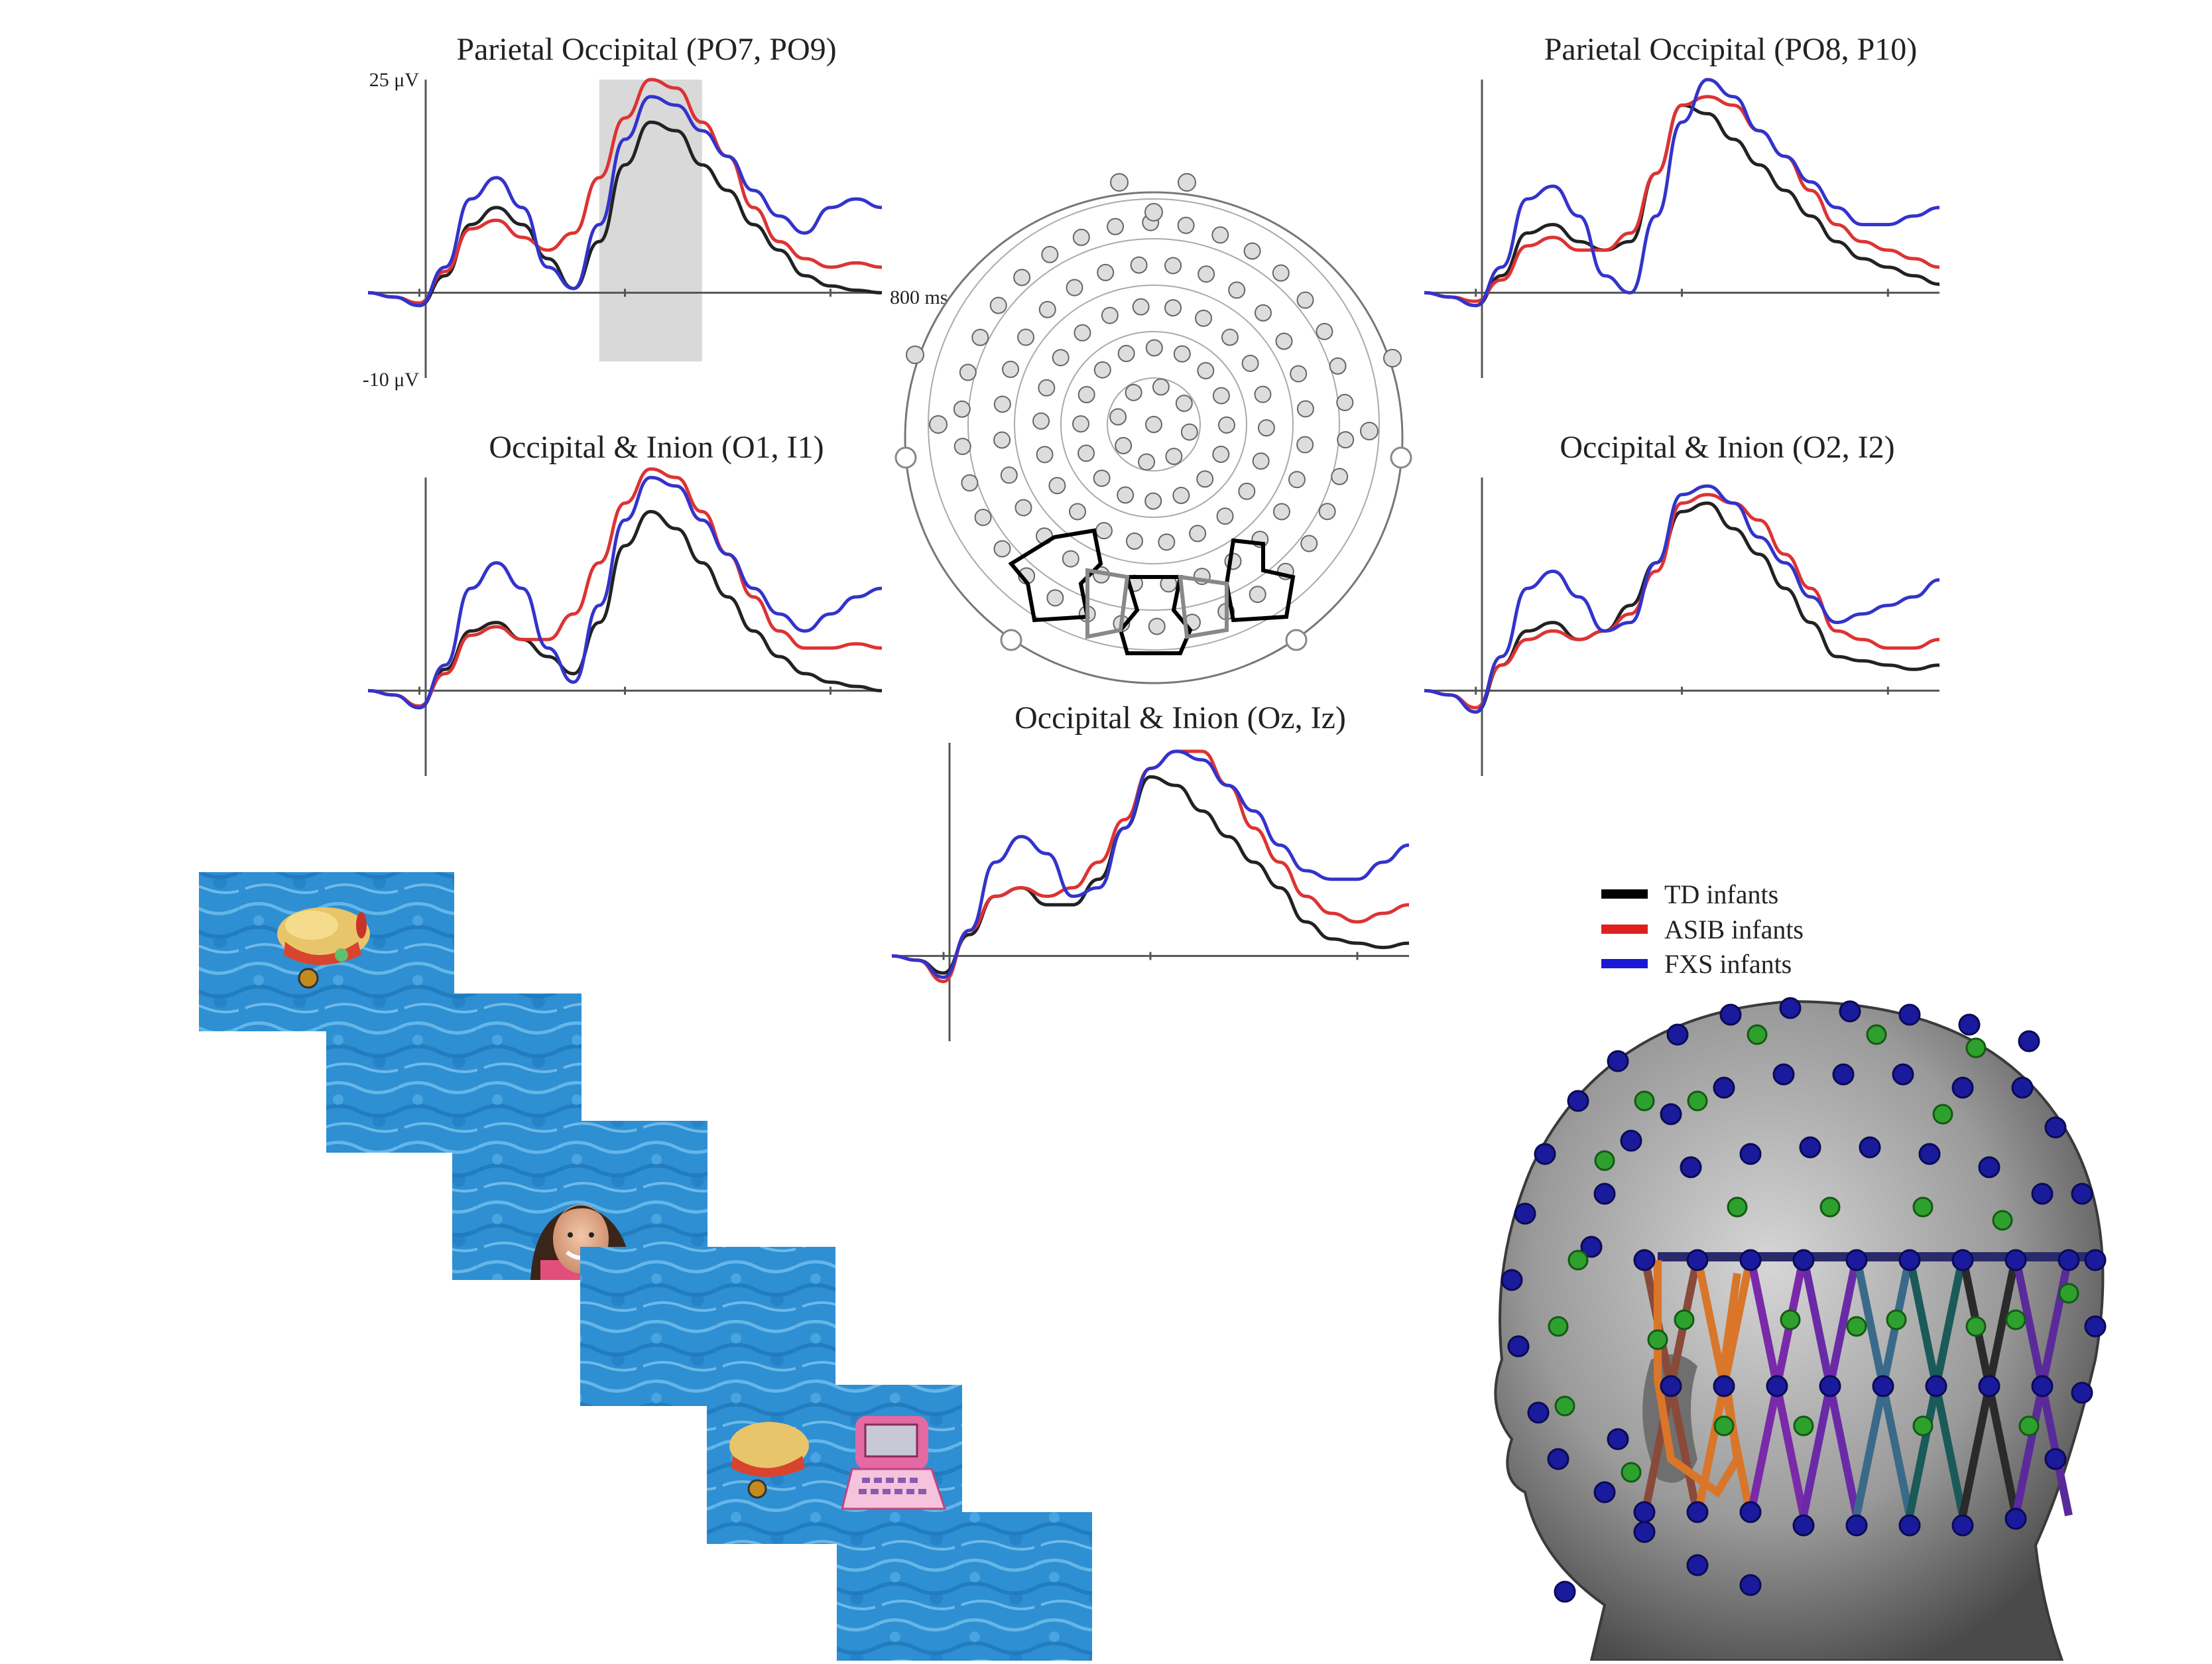 This screenshot has width=2212, height=1664. Describe the element at coordinates (1011, 640) in the screenshot. I see `headmap-mark-left` at that location.